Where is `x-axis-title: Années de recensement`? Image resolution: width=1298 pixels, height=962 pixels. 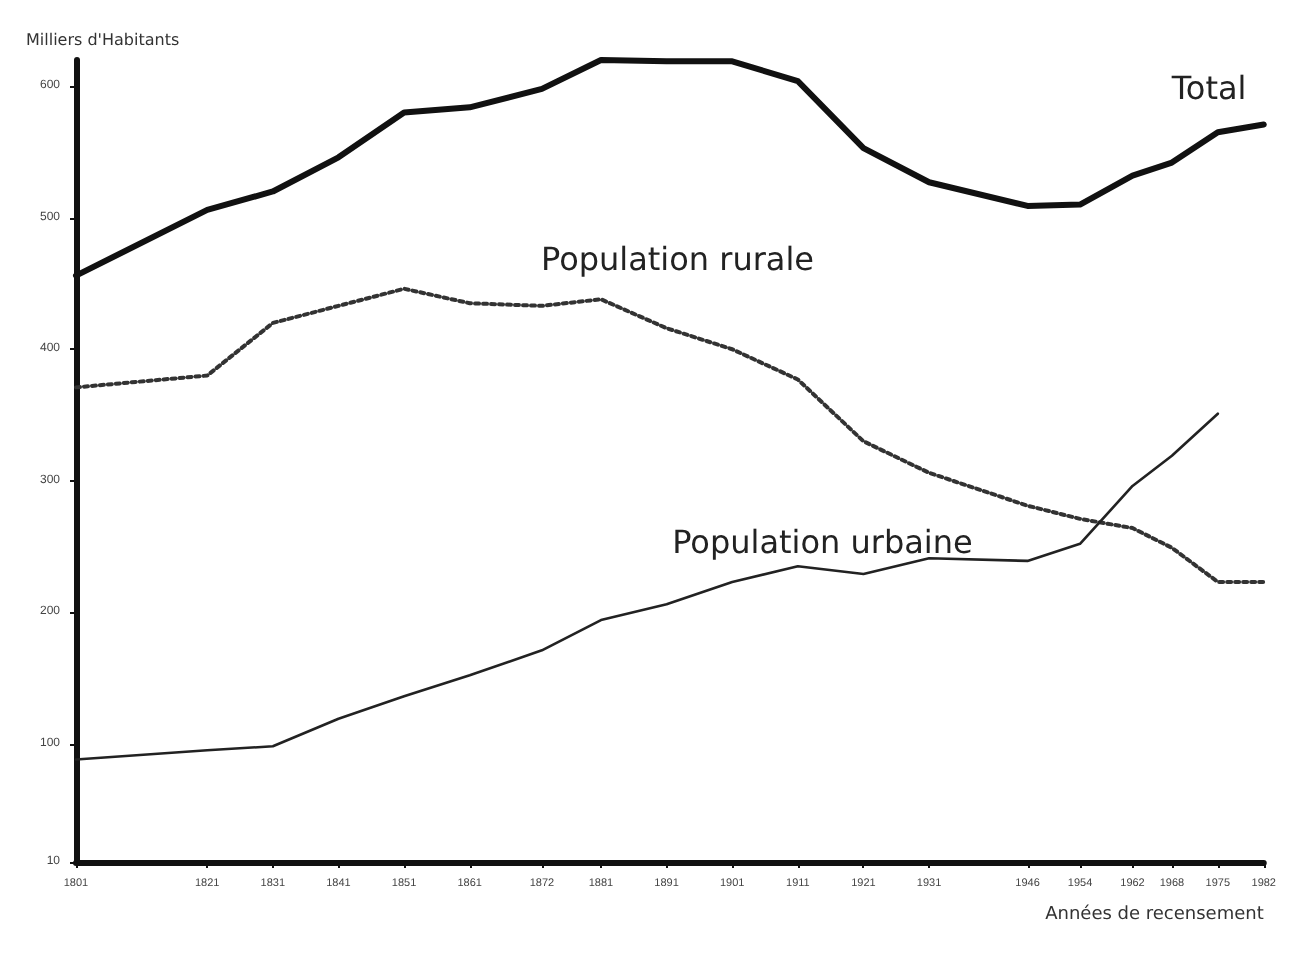
x-axis-title: Années de recensement is located at coordinates (1155, 914).